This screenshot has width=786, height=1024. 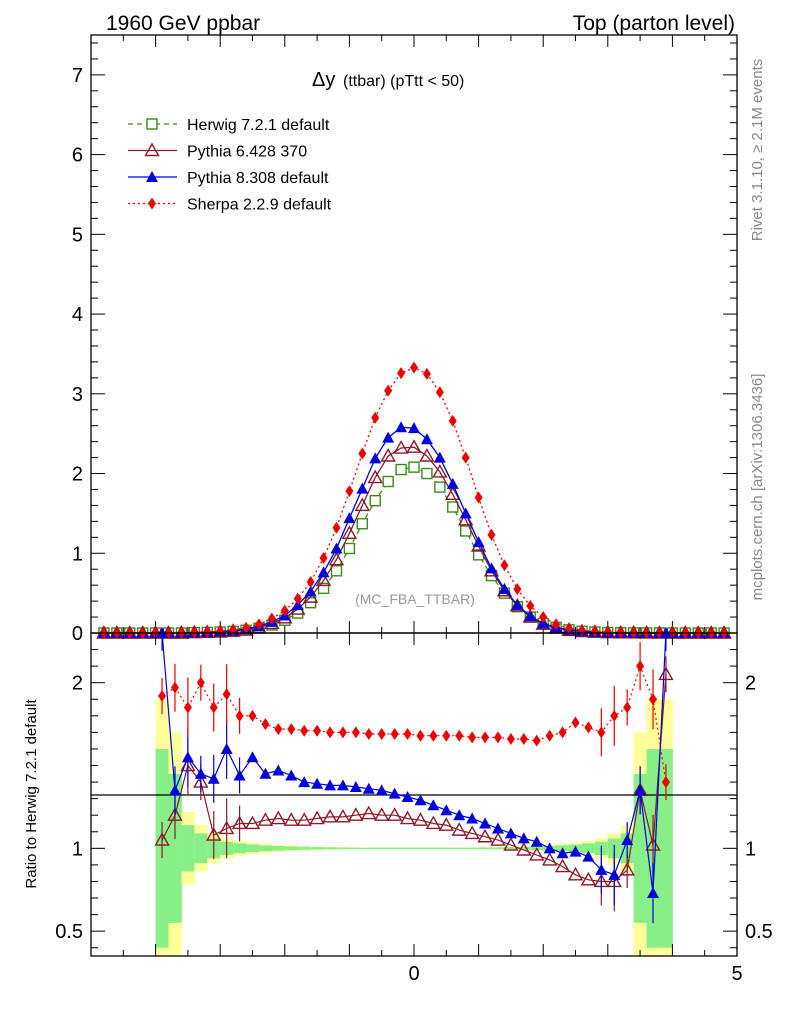 I want to click on ratio-ytick-label: 1, so click(x=77, y=849).